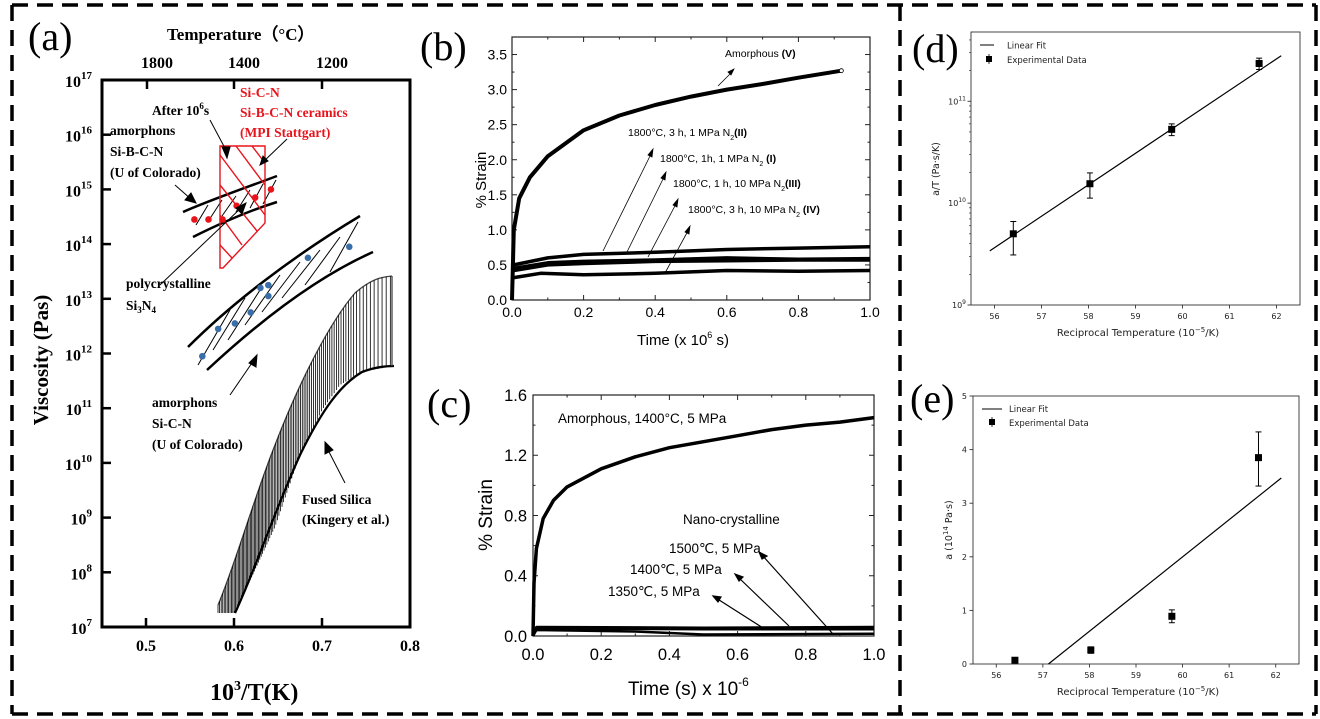 The width and height of the screenshot is (1320, 719). Describe the element at coordinates (936, 169) in the screenshot. I see `chart-d-y-label: a/T (Pa·s/K)` at that location.